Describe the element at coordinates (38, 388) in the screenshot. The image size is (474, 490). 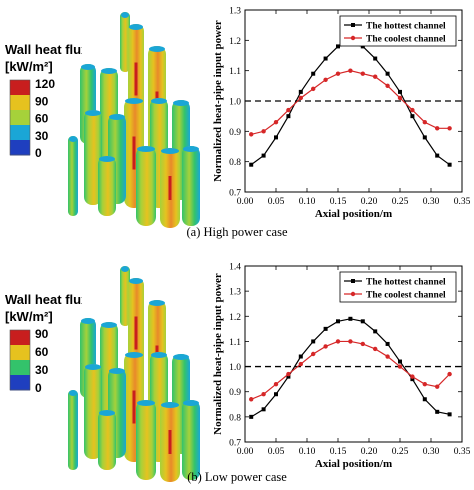
I see `colorbar-tick-label: 0` at that location.